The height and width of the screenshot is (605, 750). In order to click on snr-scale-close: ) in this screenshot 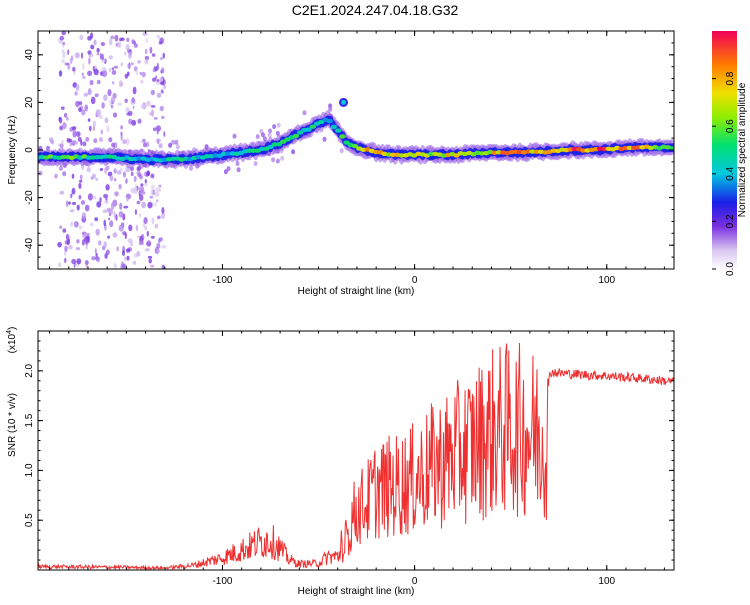, I will do `click(12, 328)`.